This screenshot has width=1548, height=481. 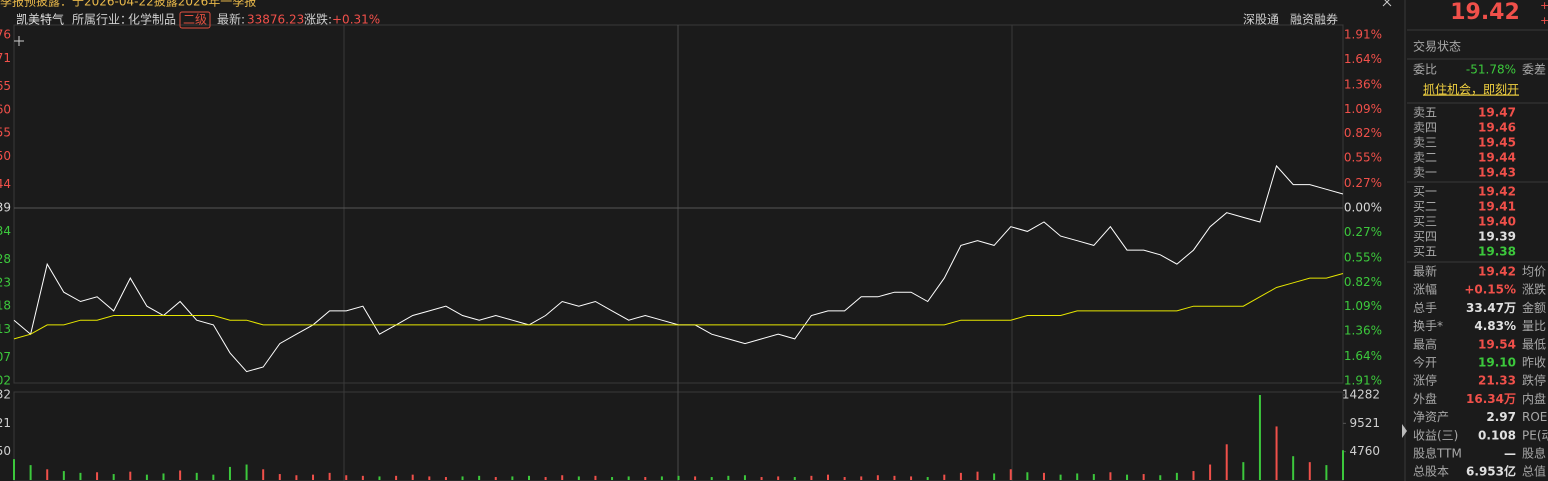 What do you see at coordinates (1431, 472) in the screenshot?
I see `stat-label: 总股本` at bounding box center [1431, 472].